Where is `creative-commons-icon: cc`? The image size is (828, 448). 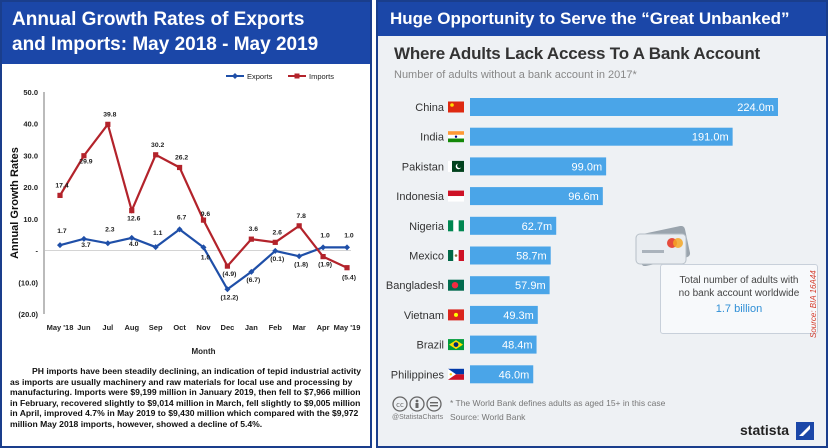 creative-commons-icon: cc is located at coordinates (417, 404).